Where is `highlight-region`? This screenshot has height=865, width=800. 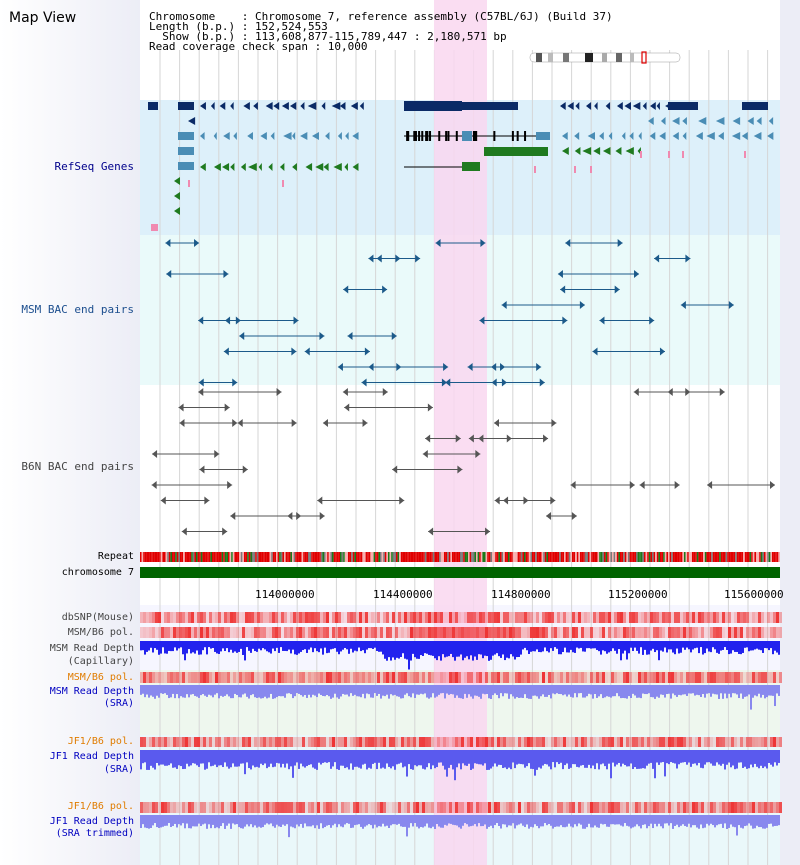 highlight-region is located at coordinates (460, 432).